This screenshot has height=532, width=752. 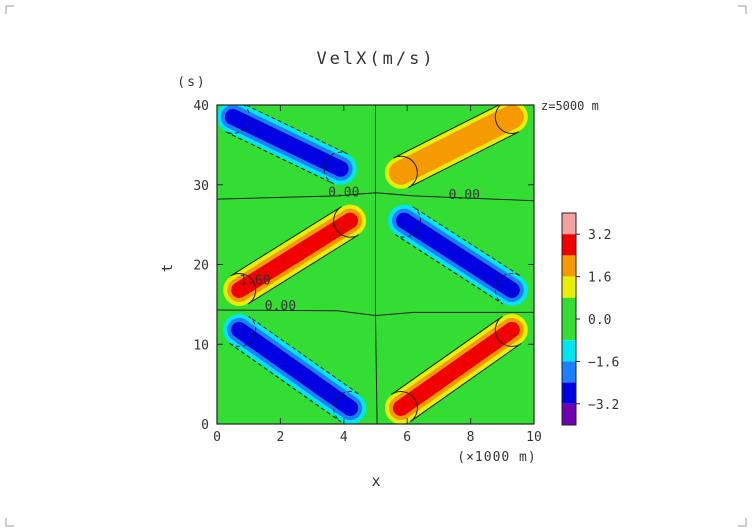 I want to click on y-tick-label: 10, so click(x=201, y=345).